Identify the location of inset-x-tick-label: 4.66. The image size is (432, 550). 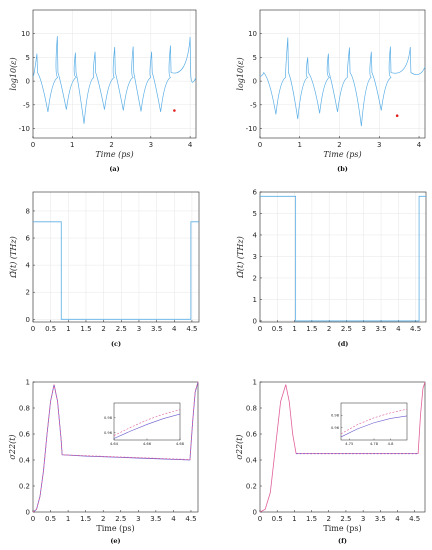
(147, 444).